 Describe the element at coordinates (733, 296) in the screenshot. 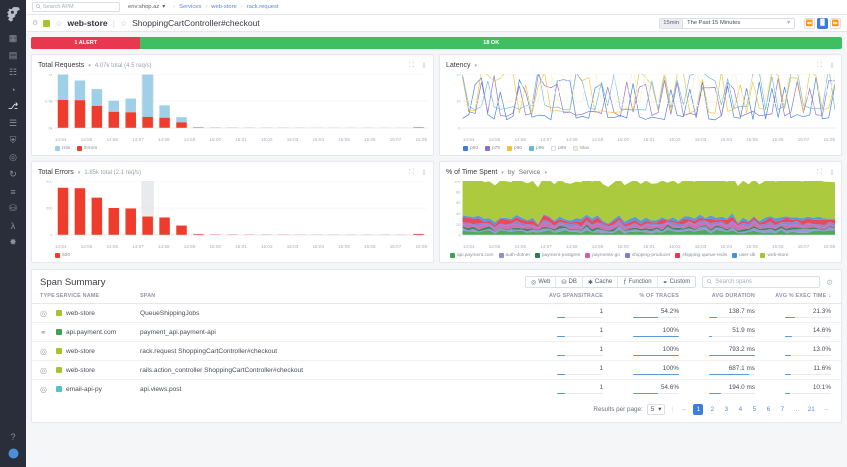

I see `column-header-avg_duration: AVG DURATION` at that location.